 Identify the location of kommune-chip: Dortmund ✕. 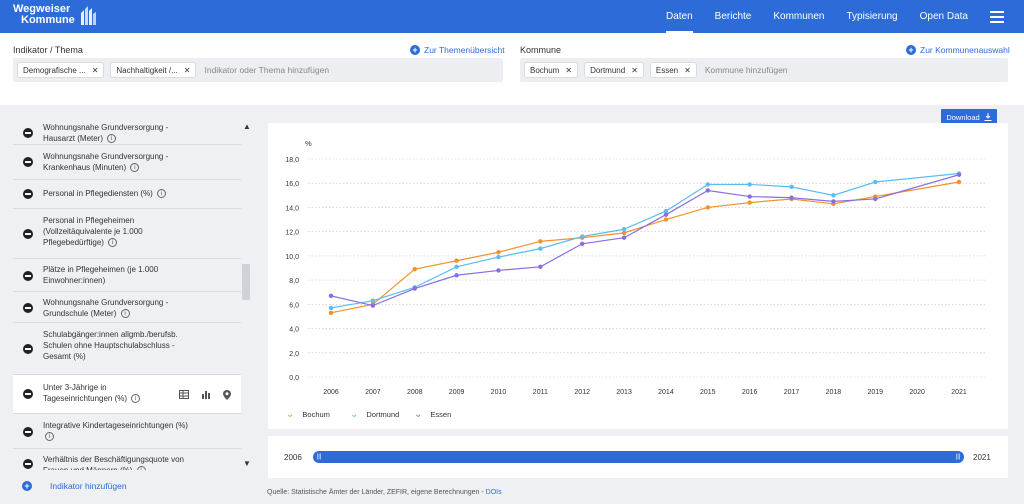
(614, 70).